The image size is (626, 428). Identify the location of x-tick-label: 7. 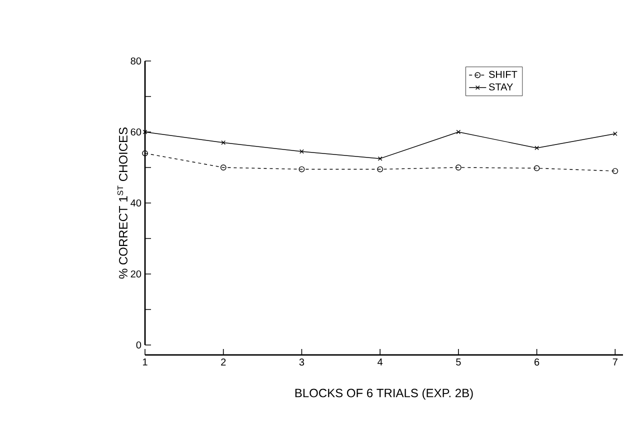
(615, 362).